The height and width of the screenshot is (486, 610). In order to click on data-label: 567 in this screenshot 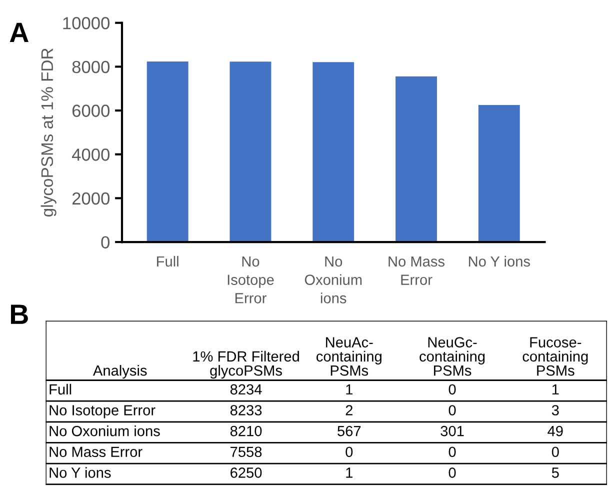, I will do `click(349, 431)`.